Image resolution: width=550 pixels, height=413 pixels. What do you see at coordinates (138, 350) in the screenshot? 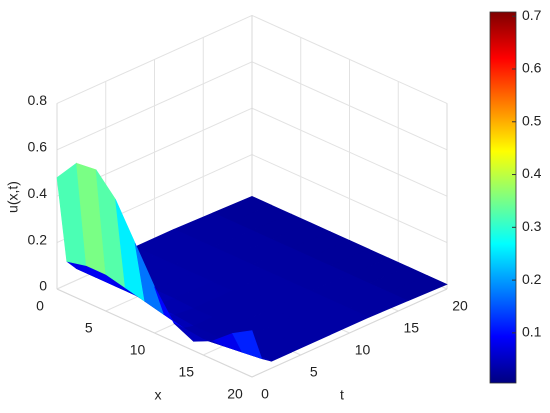
I see `x-tick-label: 10` at bounding box center [138, 350].